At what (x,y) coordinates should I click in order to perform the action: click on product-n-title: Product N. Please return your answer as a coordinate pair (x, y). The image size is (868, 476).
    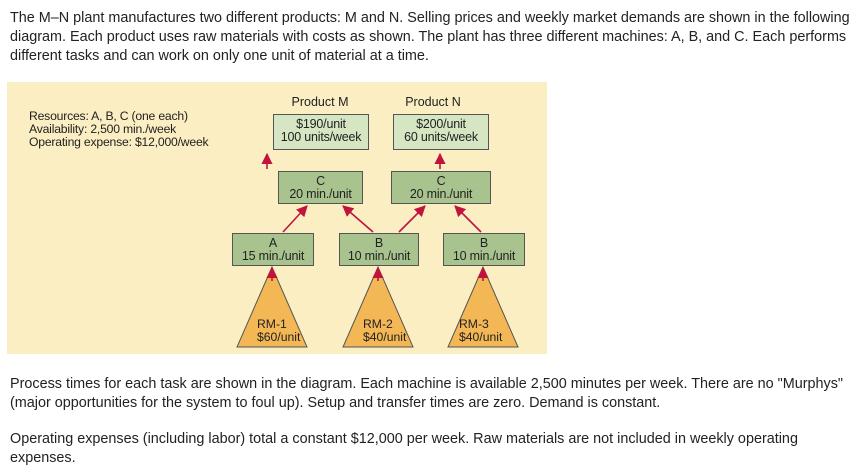
    Looking at the image, I should click on (433, 102).